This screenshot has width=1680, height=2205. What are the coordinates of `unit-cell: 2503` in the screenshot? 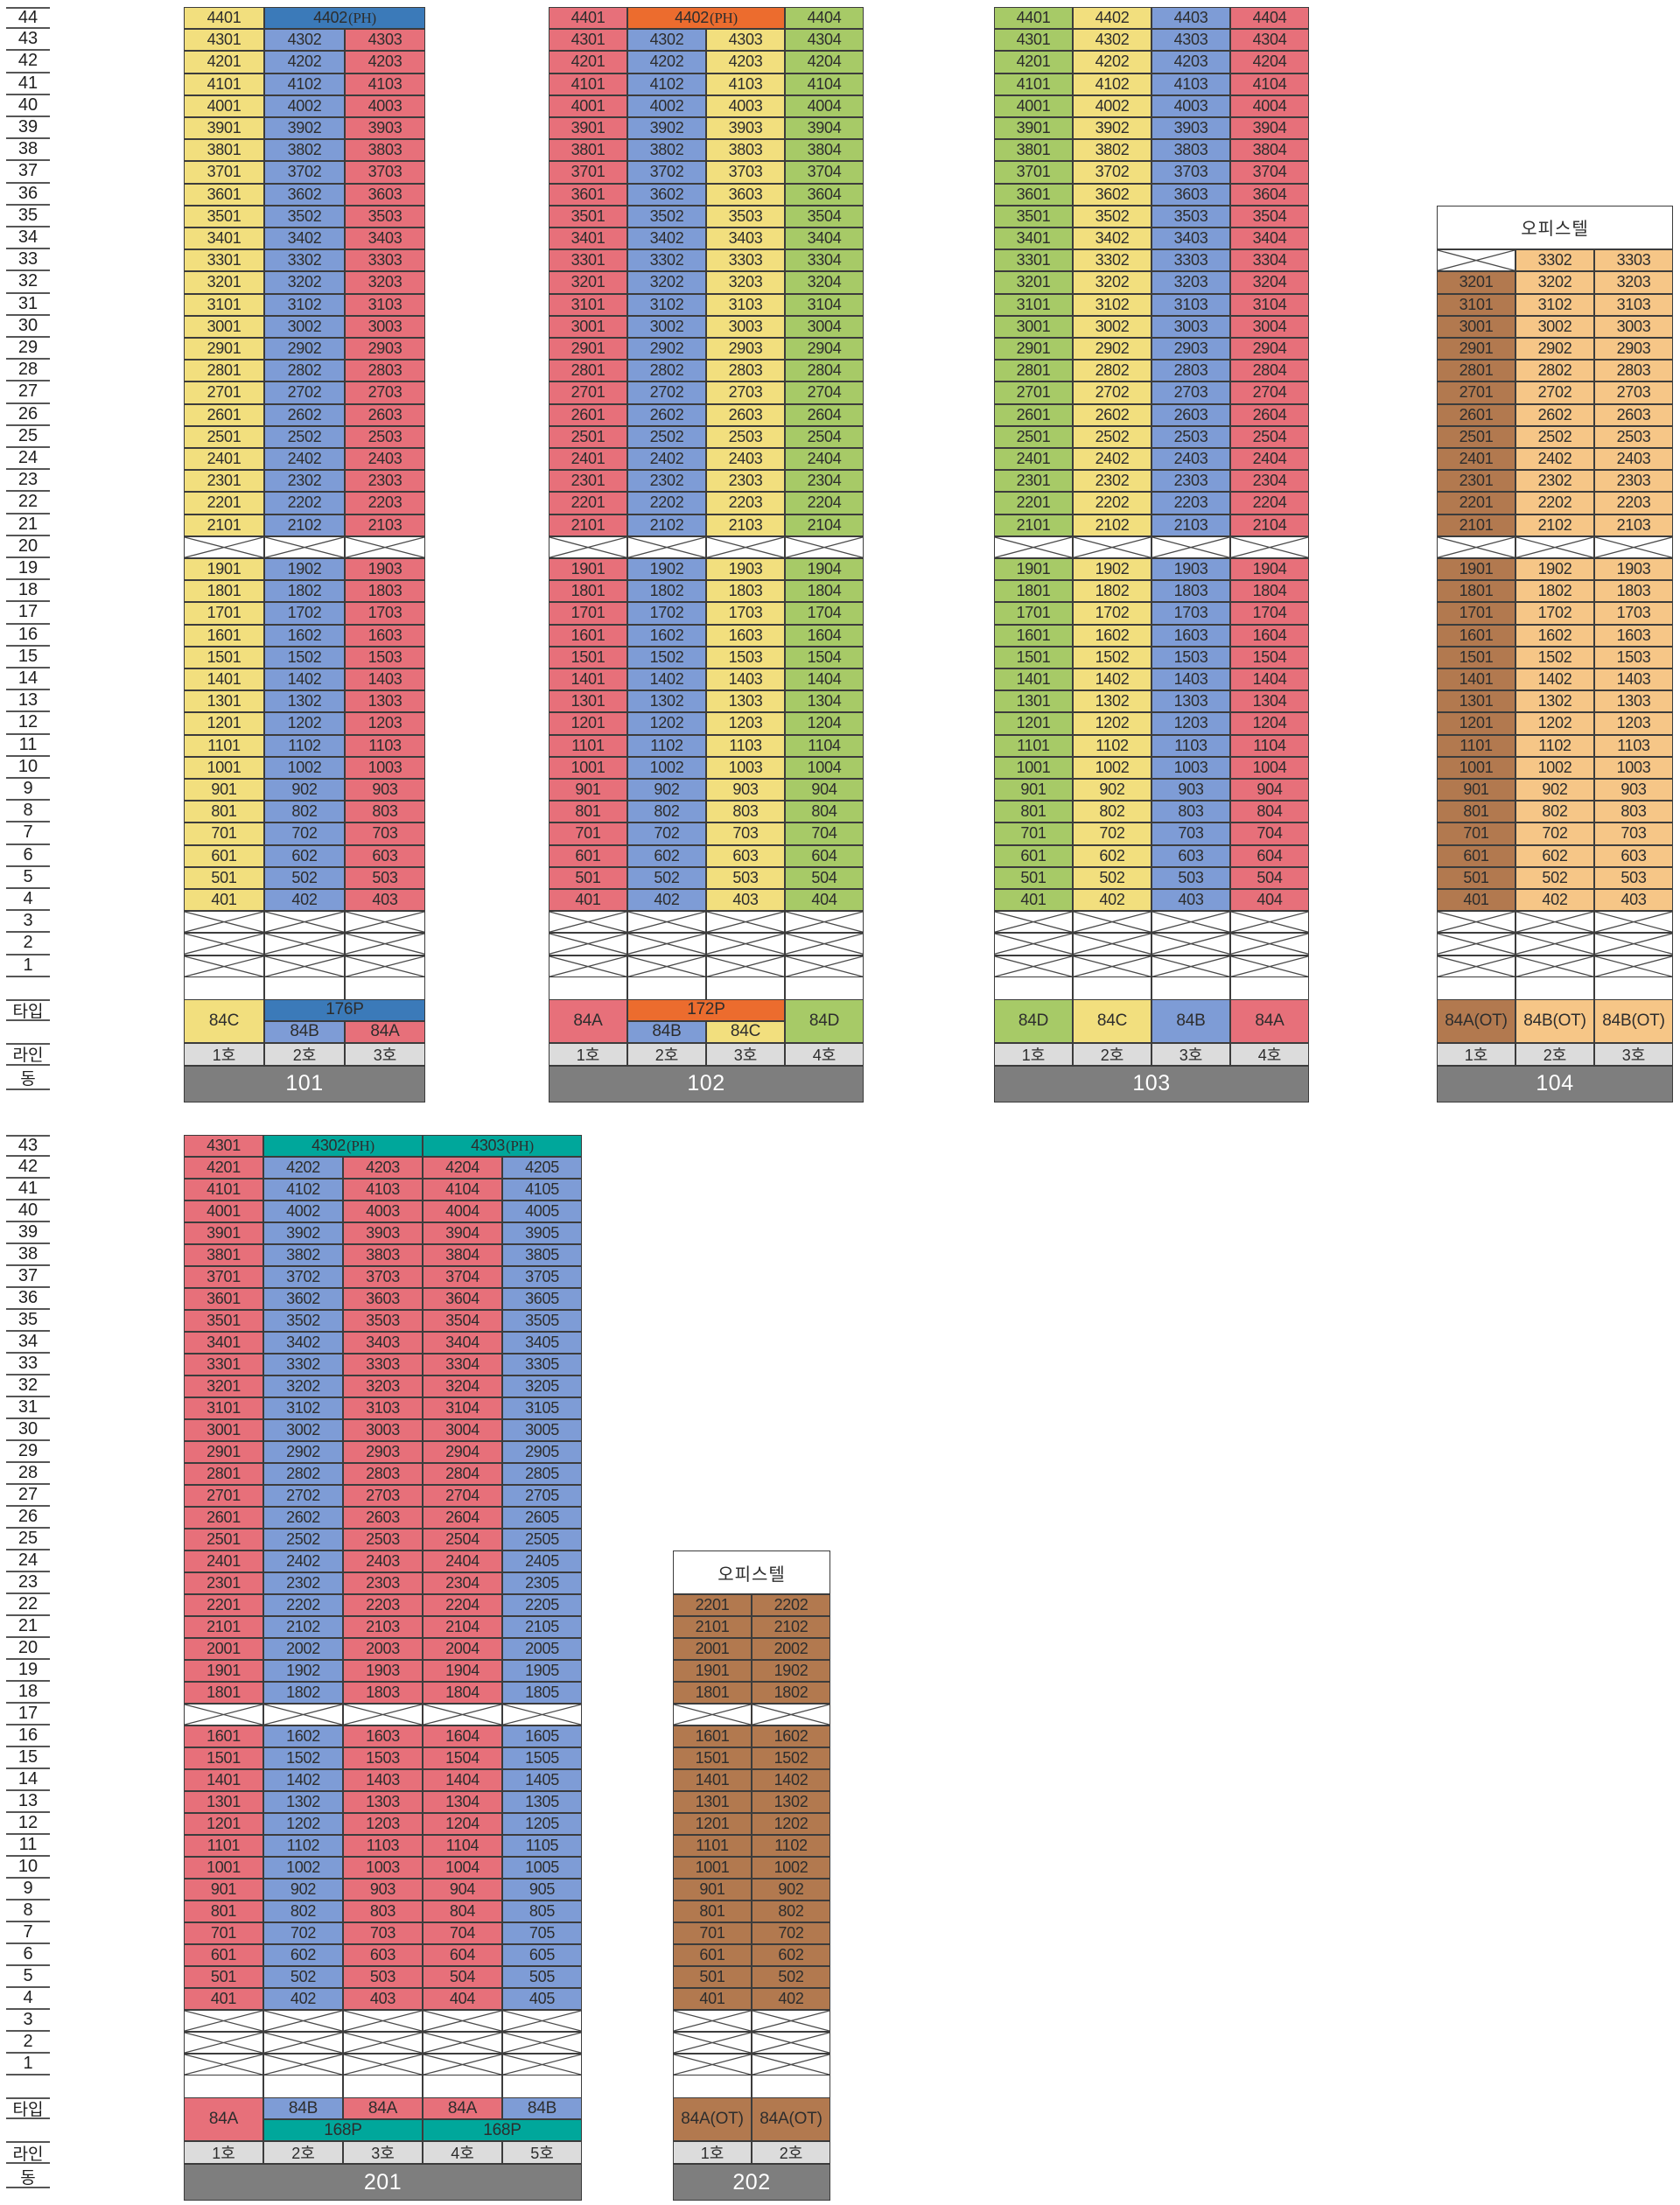 It's located at (385, 436).